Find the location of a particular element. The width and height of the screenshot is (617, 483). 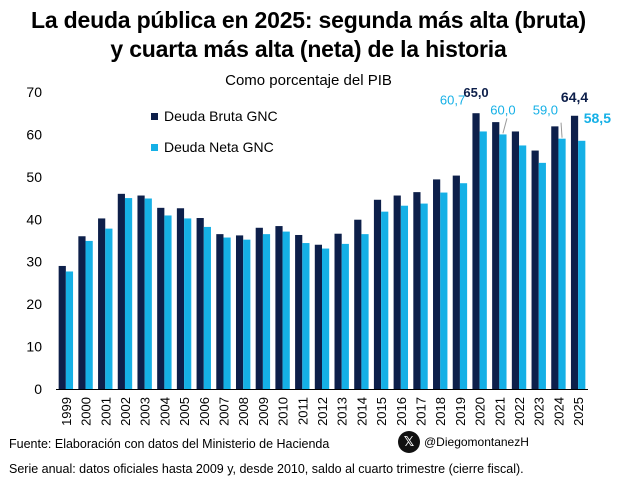

bar-neta-2022 is located at coordinates (523, 267).